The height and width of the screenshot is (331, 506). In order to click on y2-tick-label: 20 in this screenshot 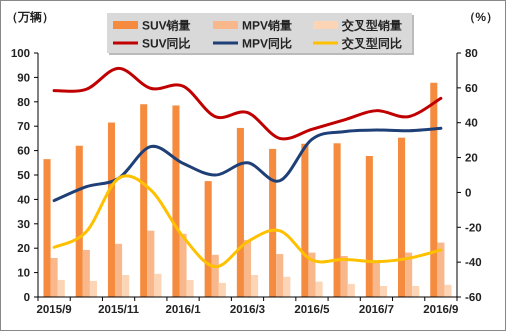, I will do `click(471, 158)`.